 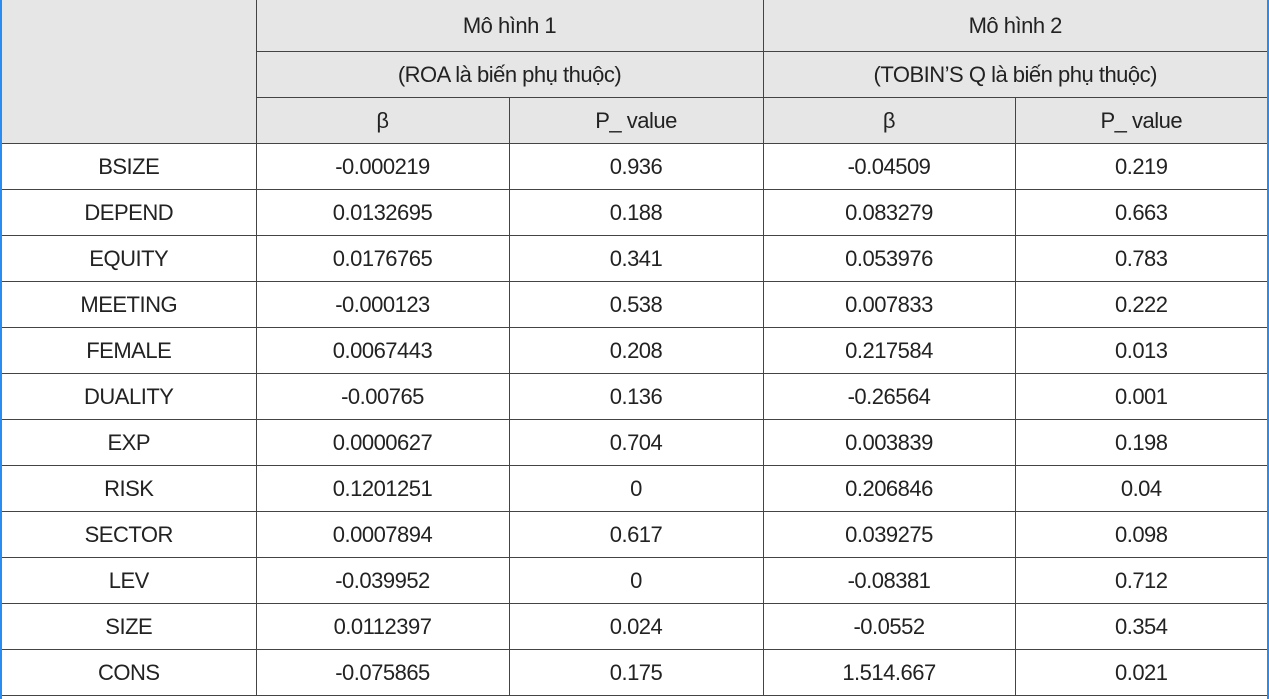 What do you see at coordinates (1140, 672) in the screenshot?
I see `value-cell: 0.021` at bounding box center [1140, 672].